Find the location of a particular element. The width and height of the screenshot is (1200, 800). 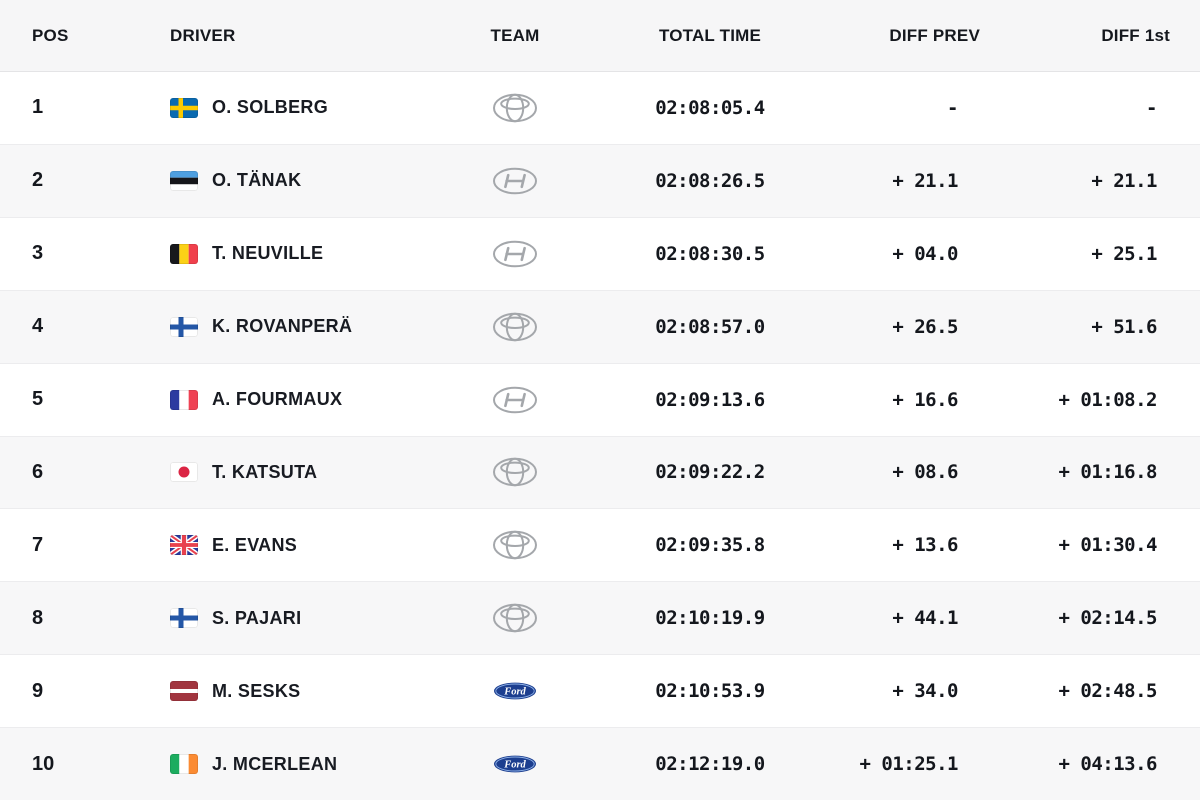

total-time-cell: 02:10:19.9 is located at coordinates (710, 618).